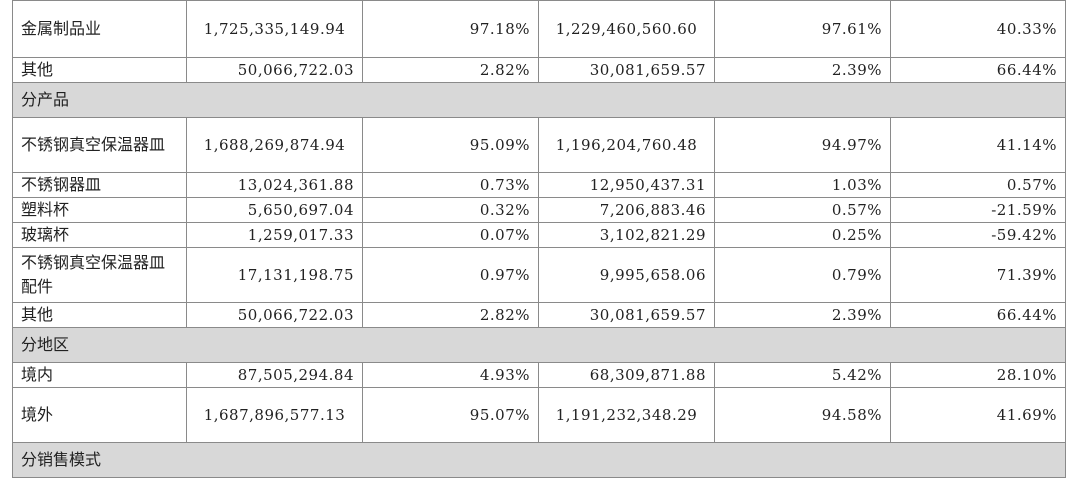 This screenshot has height=493, width=1080. I want to click on prior-share: 94.97%, so click(802, 145).